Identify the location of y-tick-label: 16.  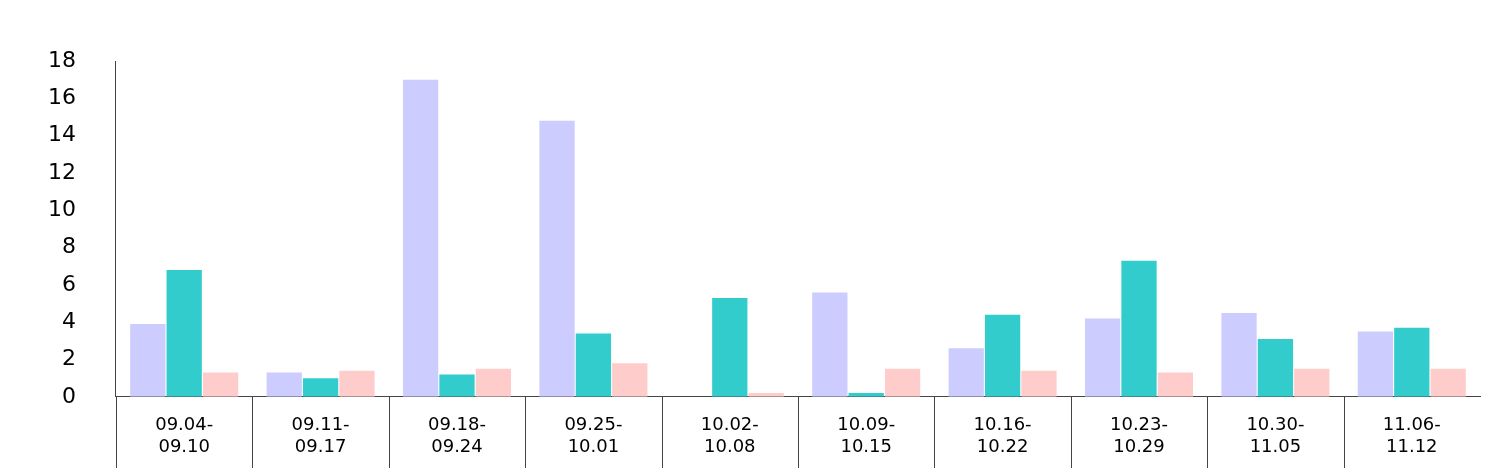
(61, 97).